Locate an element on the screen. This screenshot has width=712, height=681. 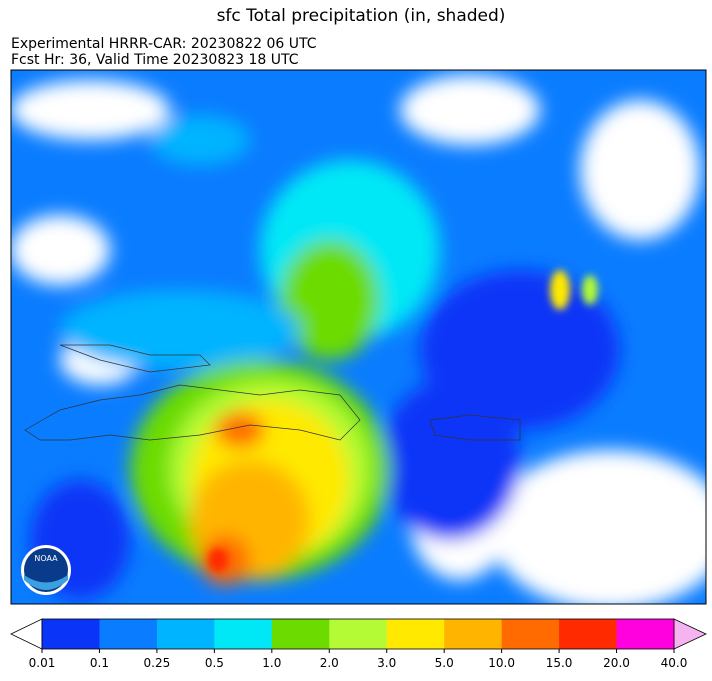
colorbar-frame is located at coordinates (358, 634).